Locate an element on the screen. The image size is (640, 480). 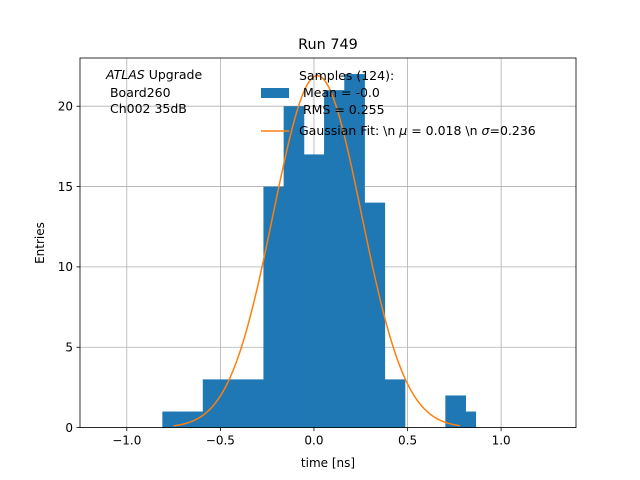
legend-hist-swatch is located at coordinates (275, 93).